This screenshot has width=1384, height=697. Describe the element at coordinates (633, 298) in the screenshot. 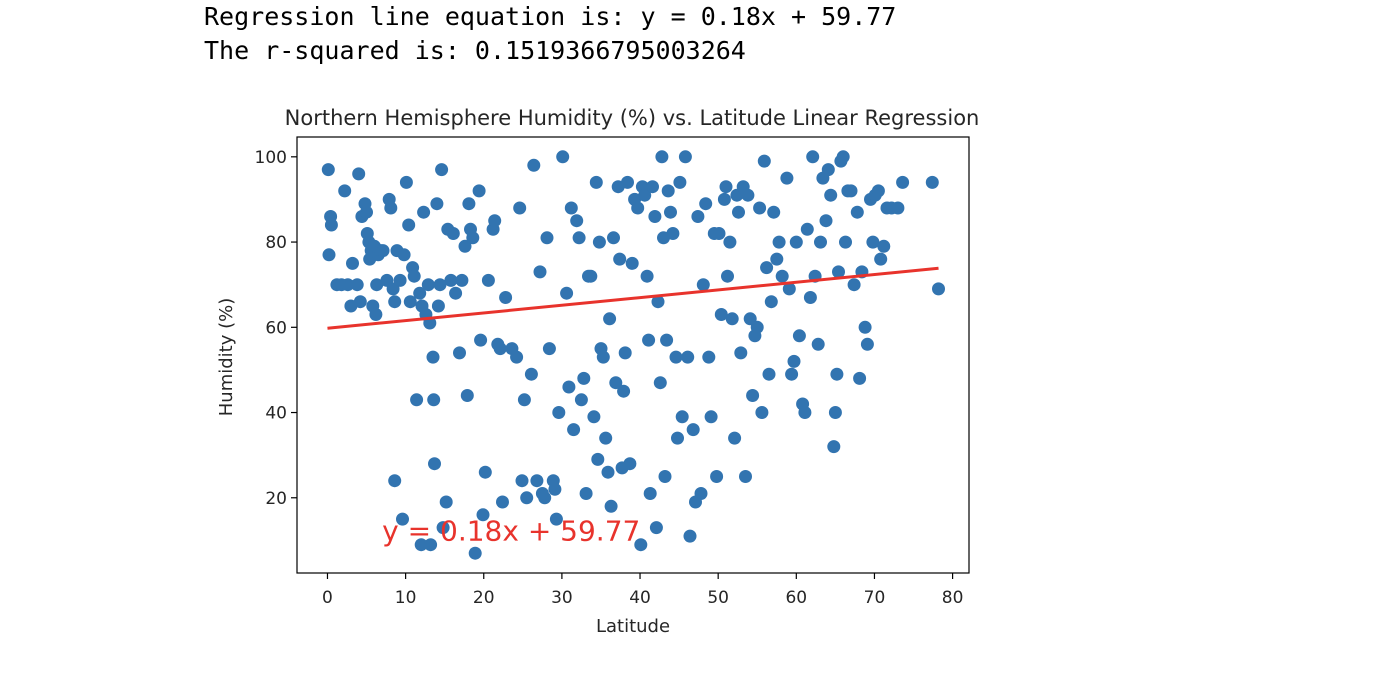

I see `regression-line-layer` at that location.